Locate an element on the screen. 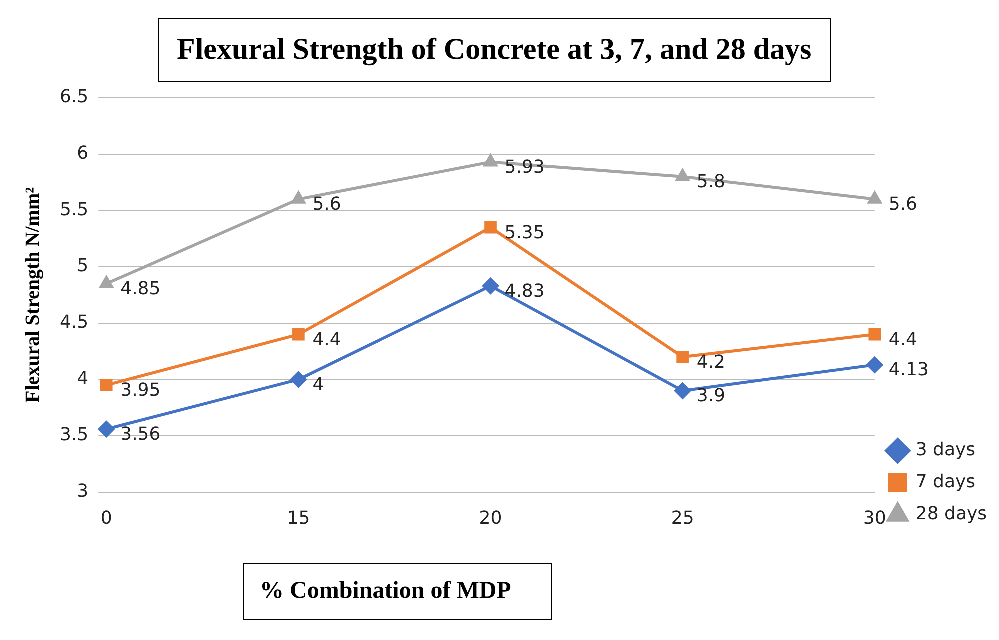 This screenshot has height=640, width=999. data-label: 5.8 is located at coordinates (711, 182).